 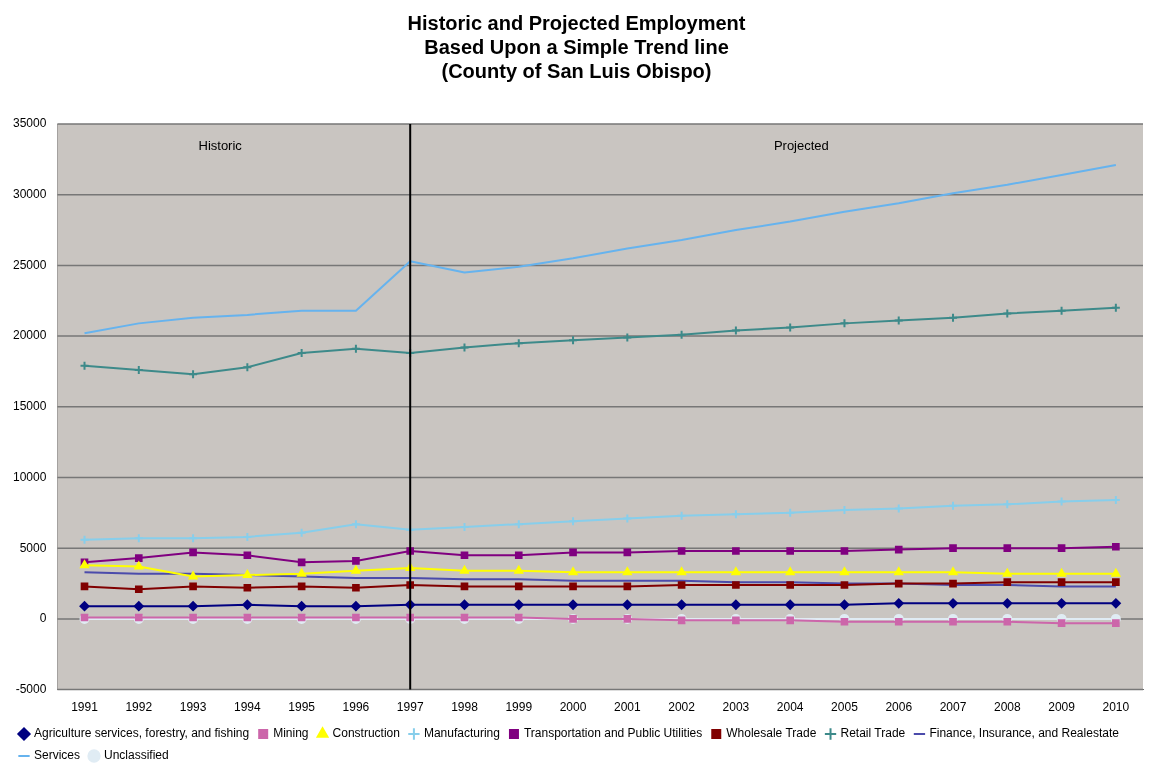 I want to click on legend-label: Mining, so click(x=291, y=733).